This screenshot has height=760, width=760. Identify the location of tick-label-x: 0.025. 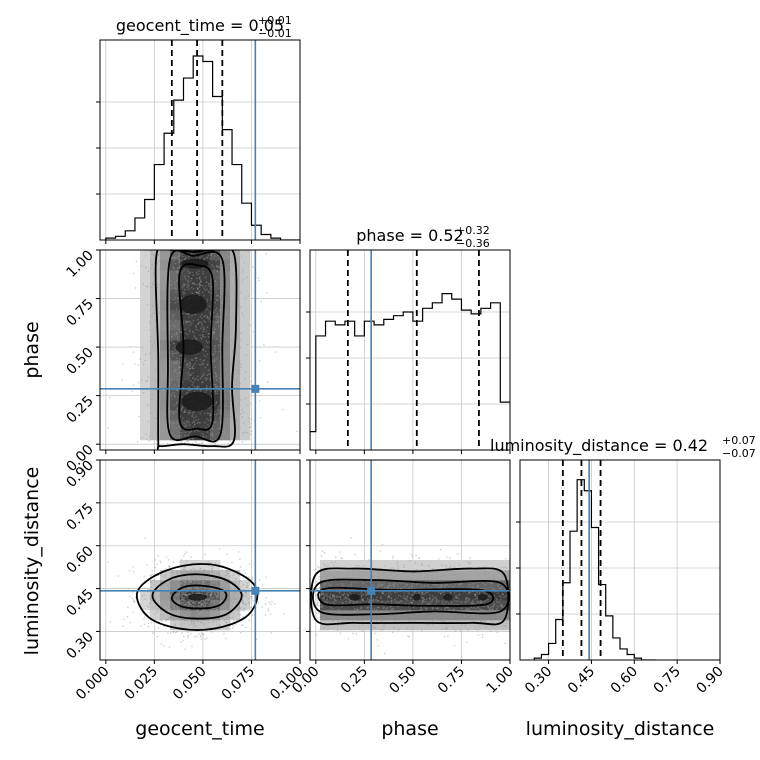
(142, 684).